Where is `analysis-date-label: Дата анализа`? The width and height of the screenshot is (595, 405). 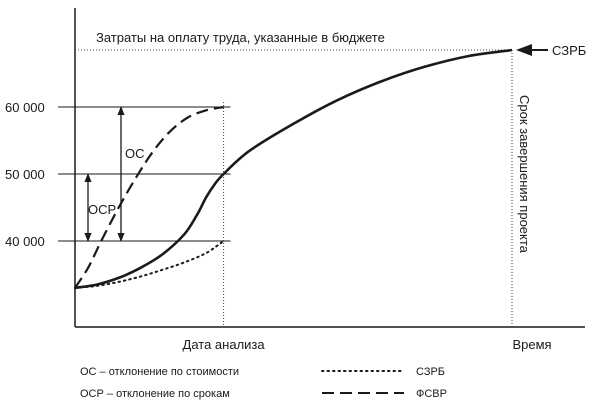 analysis-date-label: Дата анализа is located at coordinates (224, 344).